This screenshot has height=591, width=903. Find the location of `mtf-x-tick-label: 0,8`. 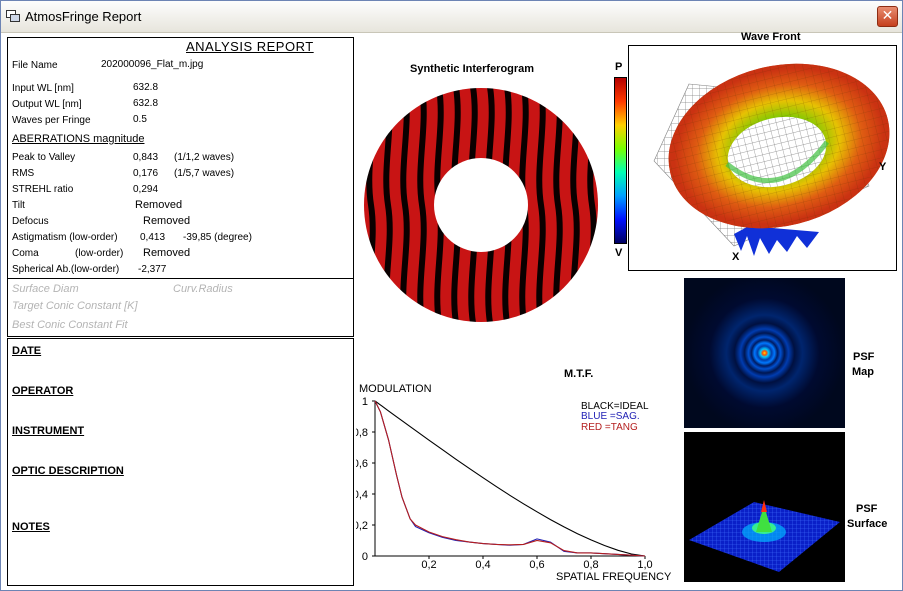

mtf-x-tick-label: 0,8 is located at coordinates (590, 565).